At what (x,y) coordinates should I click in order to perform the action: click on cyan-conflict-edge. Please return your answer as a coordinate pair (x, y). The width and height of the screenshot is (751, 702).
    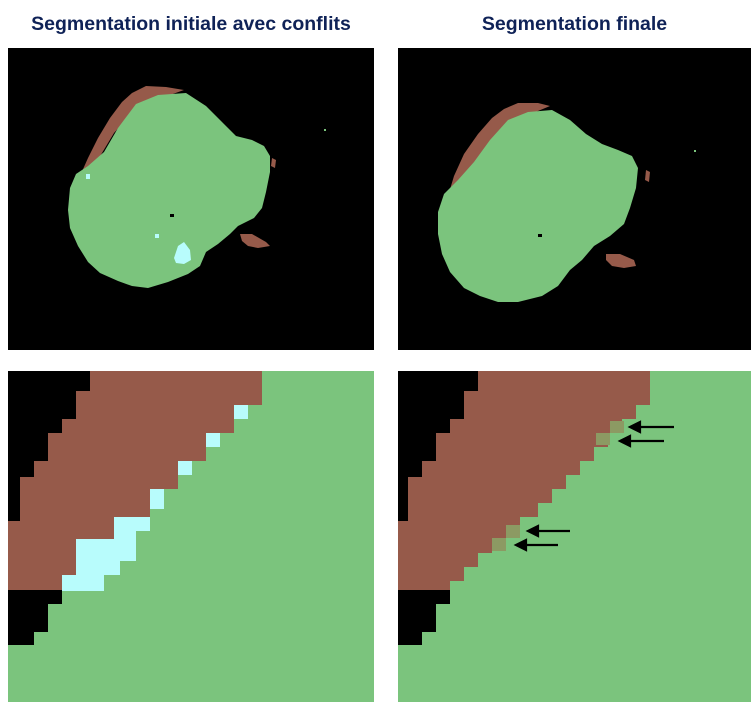
    Looking at the image, I should click on (88, 176).